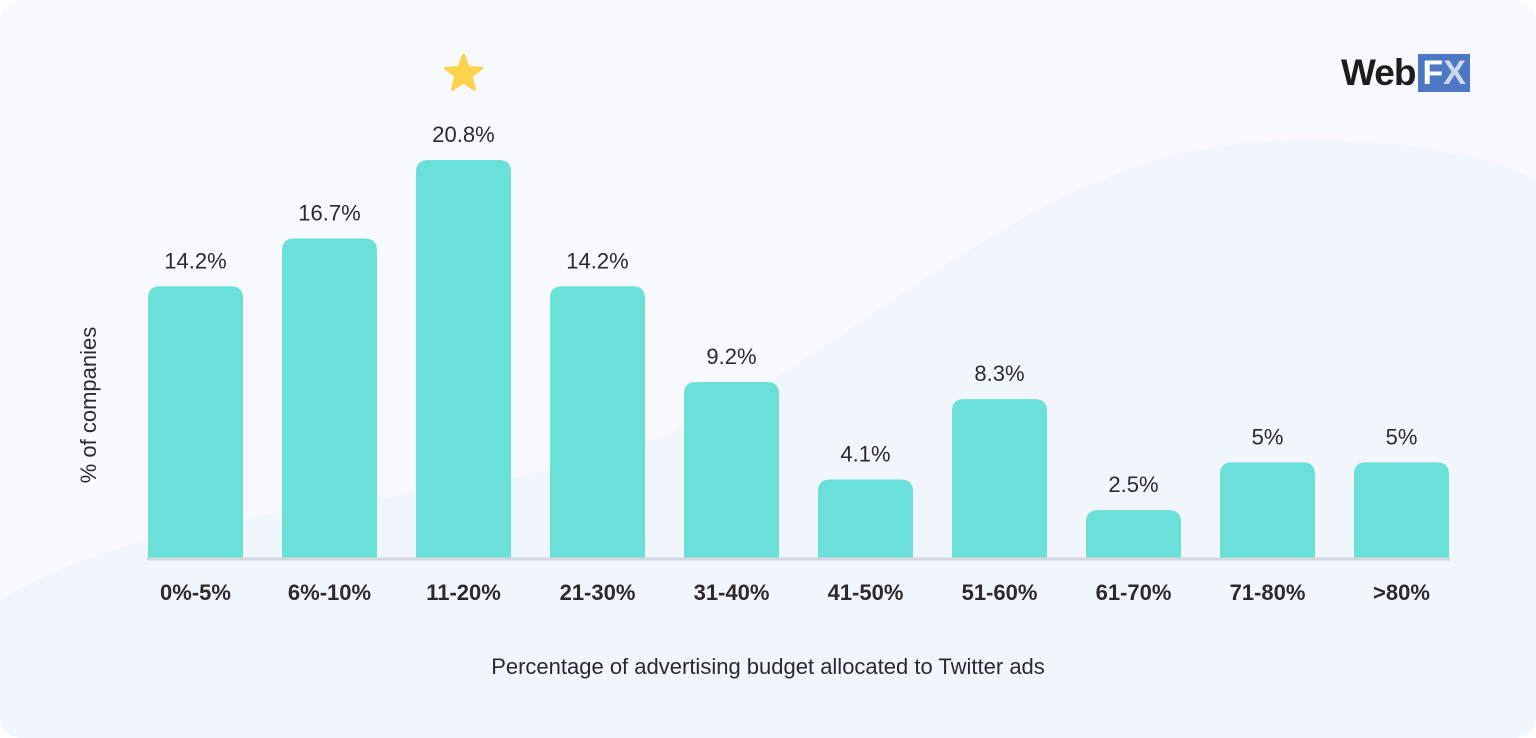 The image size is (1536, 738). I want to click on logo-text: Web, so click(1378, 72).